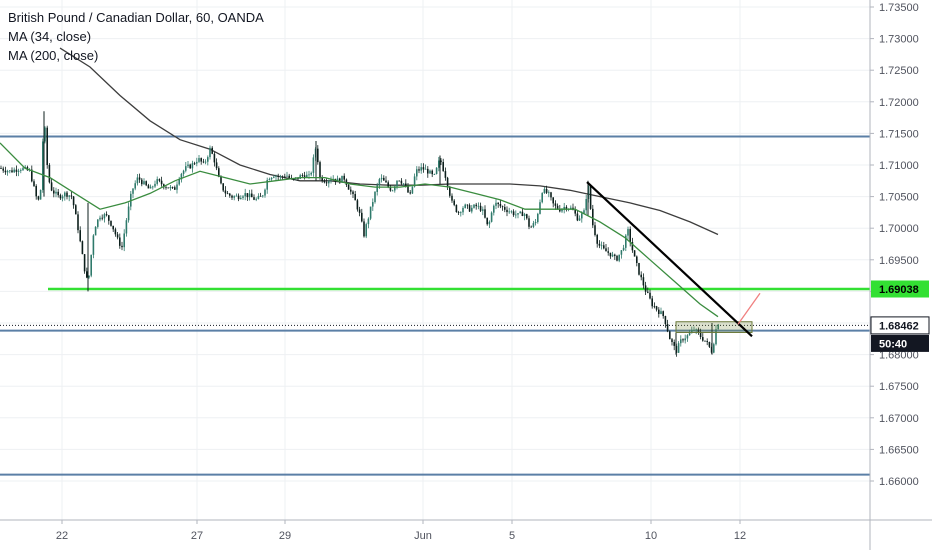 The height and width of the screenshot is (550, 932). I want to click on y-tick-label: 1.71000, so click(899, 166).